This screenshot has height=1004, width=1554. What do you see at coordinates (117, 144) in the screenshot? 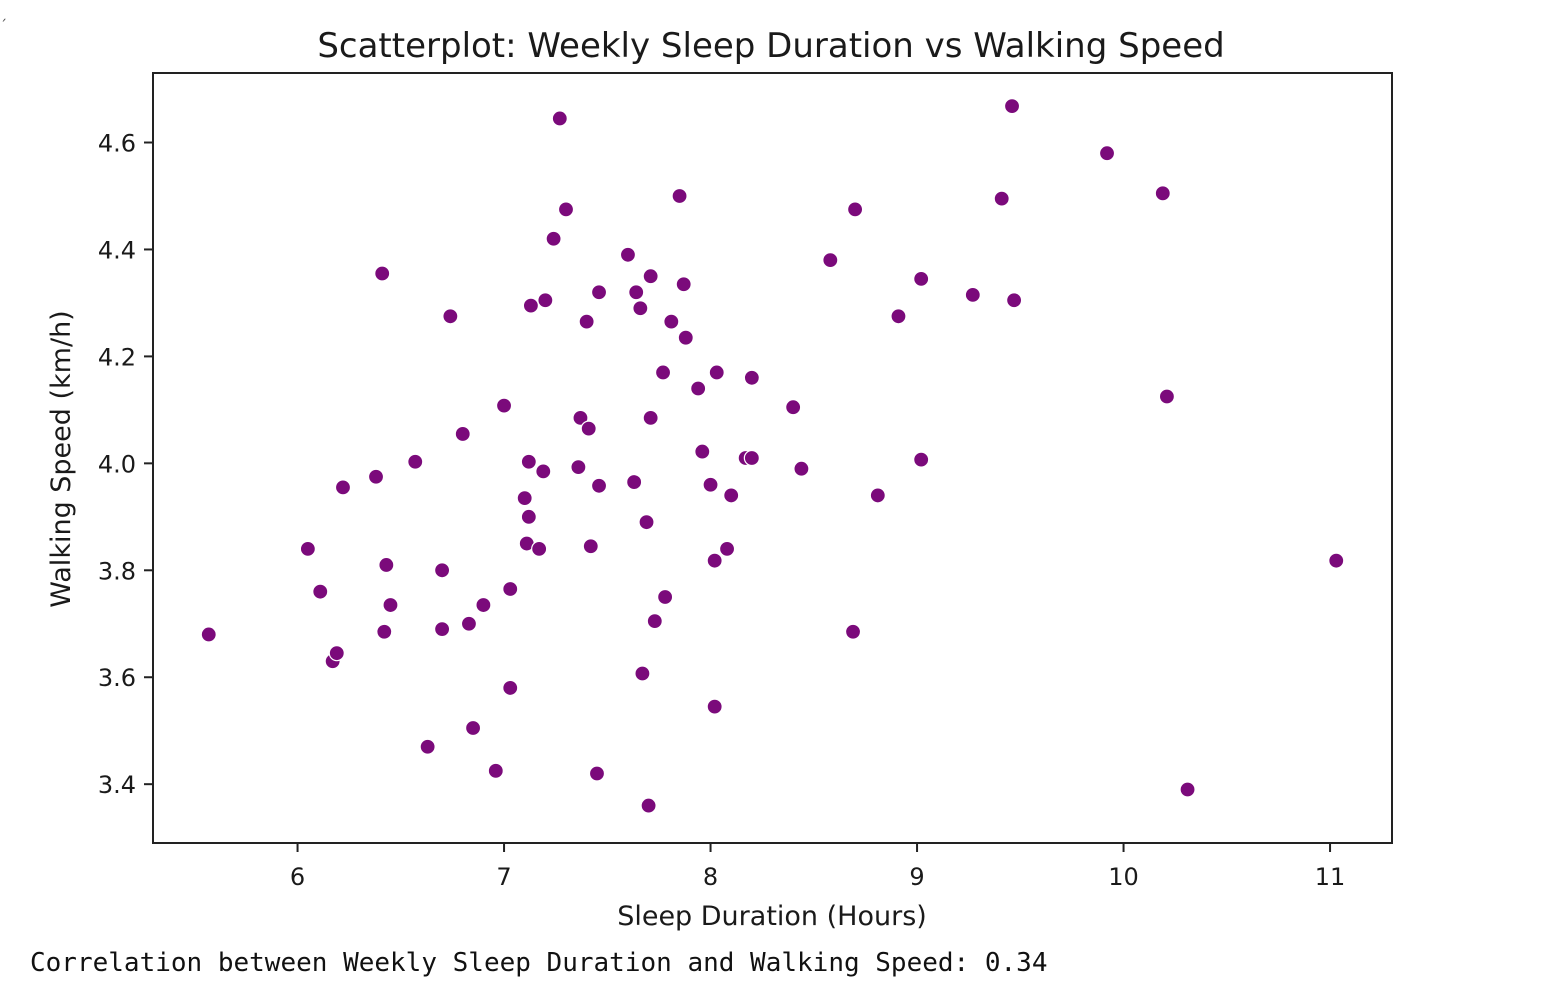
I see `y-tick-label: 4.6` at bounding box center [117, 144].